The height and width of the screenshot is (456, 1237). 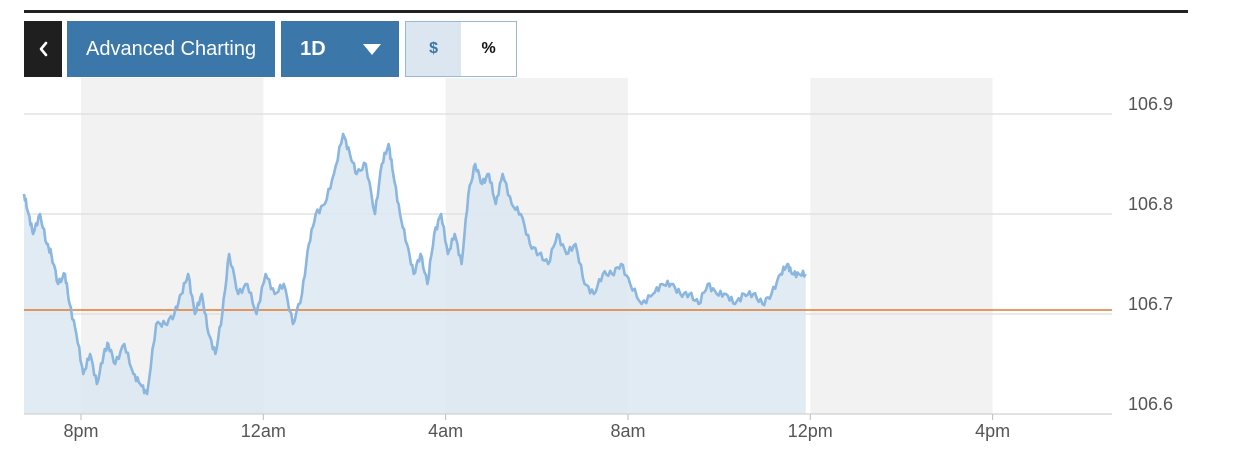 I want to click on range-dropdown: 1D, so click(x=340, y=49).